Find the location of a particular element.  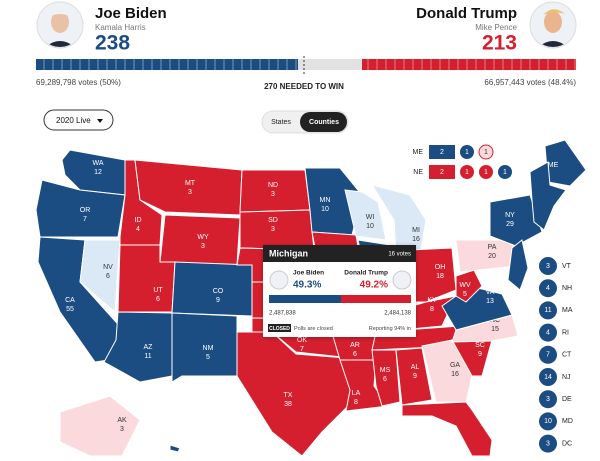

tooltip-pct: 49.2% is located at coordinates (374, 285).